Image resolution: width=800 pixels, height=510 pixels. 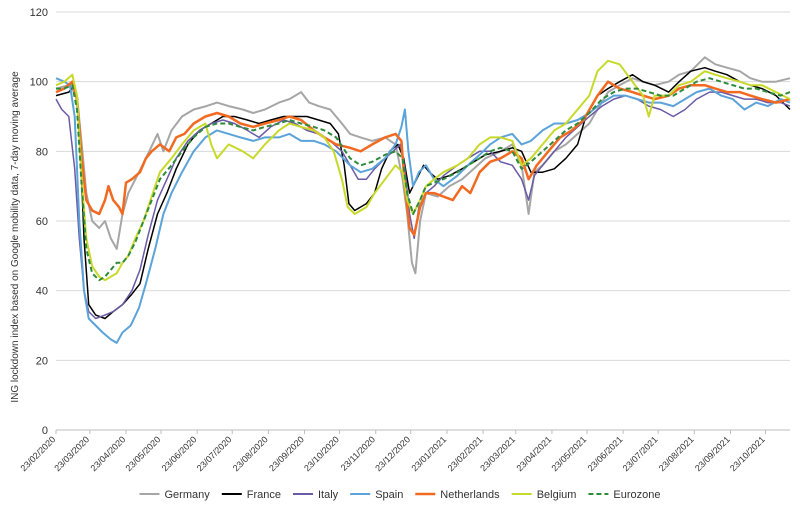 What do you see at coordinates (37, 453) in the screenshot?
I see `x-tick-label: 23/02/2020` at bounding box center [37, 453].